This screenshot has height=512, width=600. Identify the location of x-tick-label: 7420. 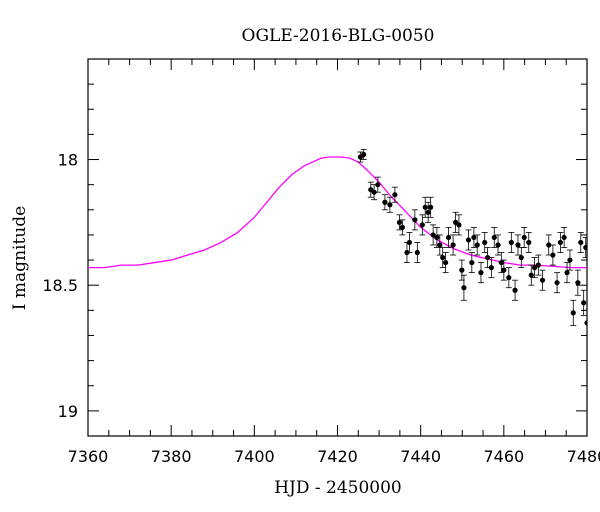
(337, 456).